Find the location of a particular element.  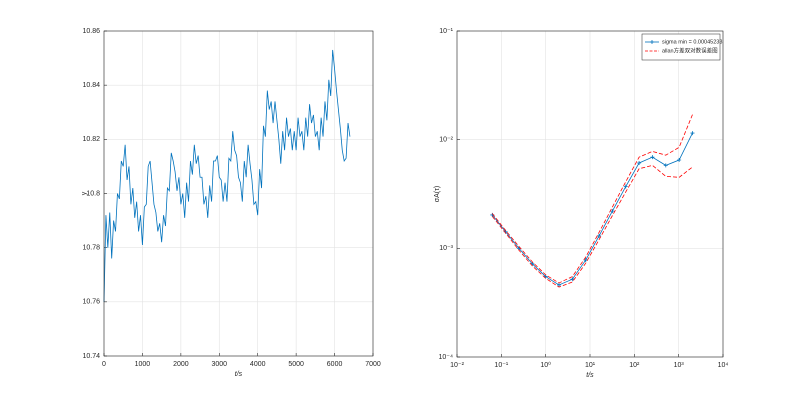

y-tick-label: 10.86 is located at coordinates (91, 31).